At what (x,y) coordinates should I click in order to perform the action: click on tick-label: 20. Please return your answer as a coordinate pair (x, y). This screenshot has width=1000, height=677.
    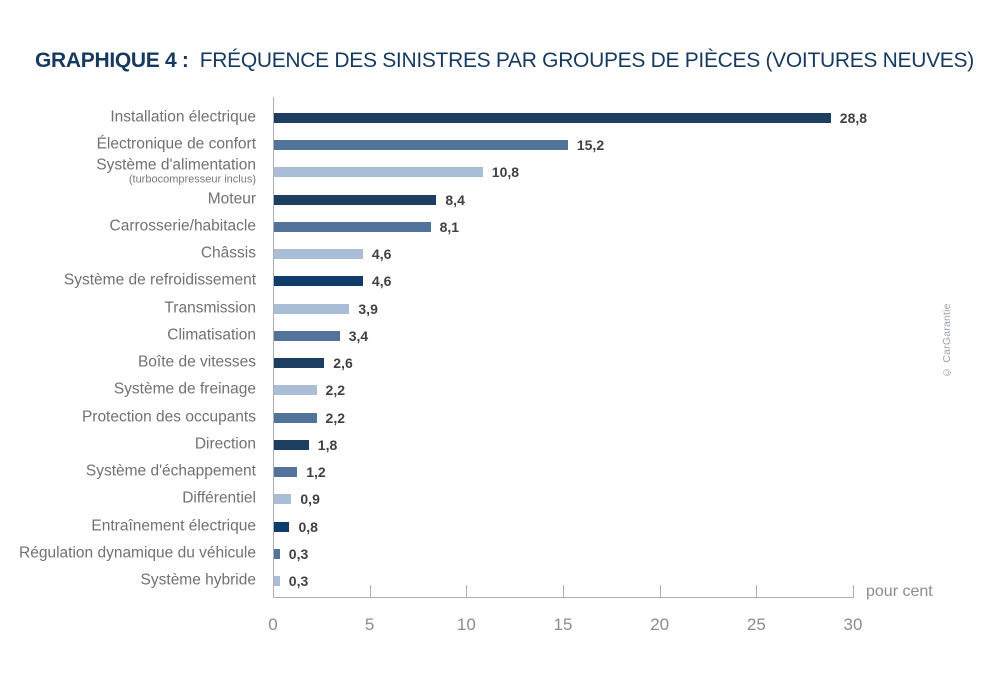
    Looking at the image, I should click on (660, 624).